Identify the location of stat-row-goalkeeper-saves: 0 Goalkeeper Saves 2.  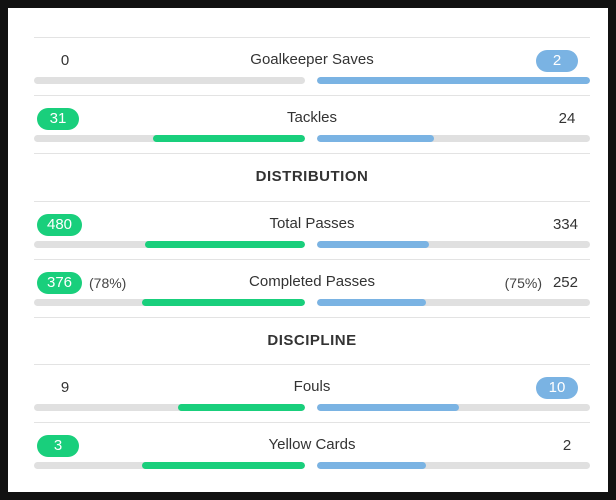
(312, 66).